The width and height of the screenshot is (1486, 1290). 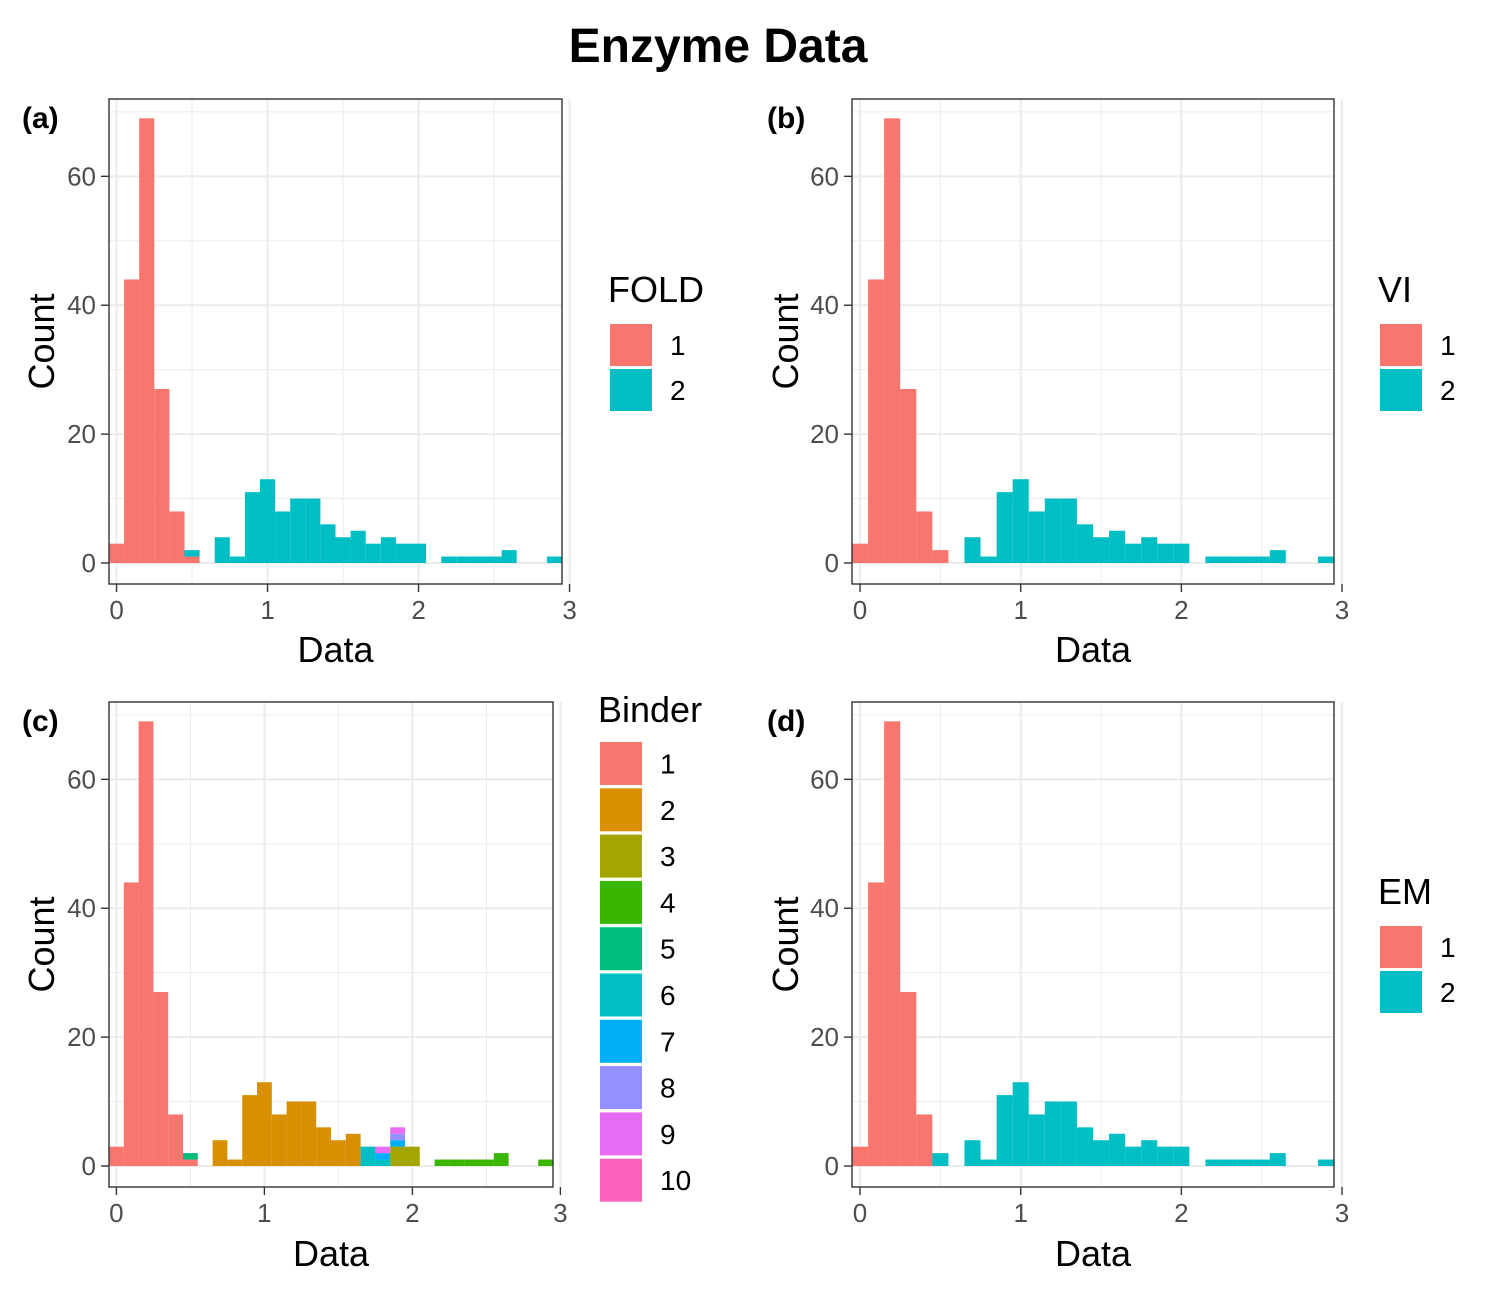 What do you see at coordinates (41, 944) in the screenshot?
I see `y-axis-title: Count` at bounding box center [41, 944].